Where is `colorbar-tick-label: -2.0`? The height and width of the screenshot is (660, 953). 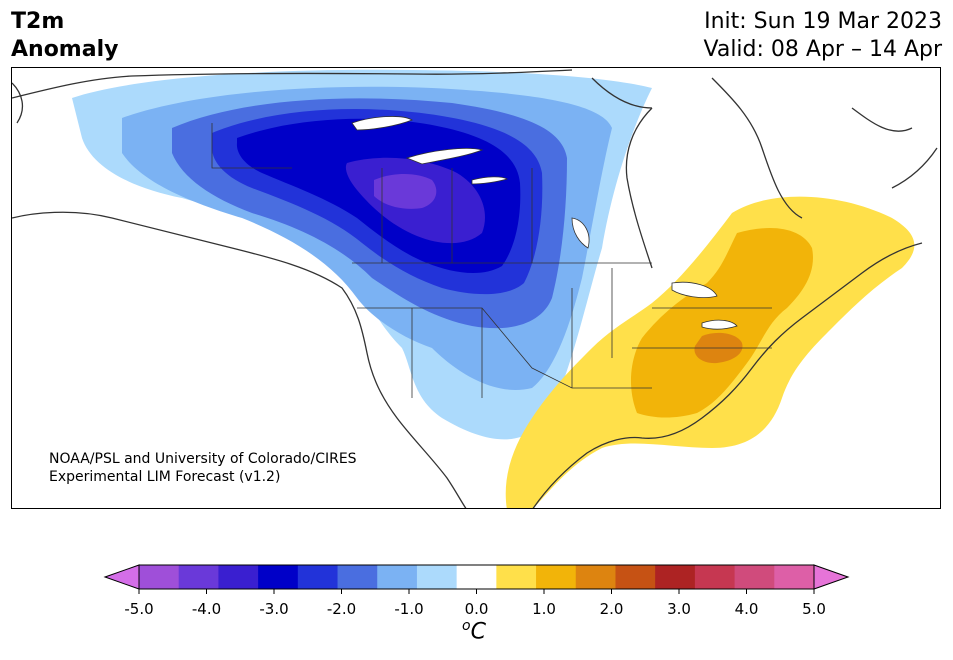
colorbar-tick-label: -2.0 is located at coordinates (341, 609).